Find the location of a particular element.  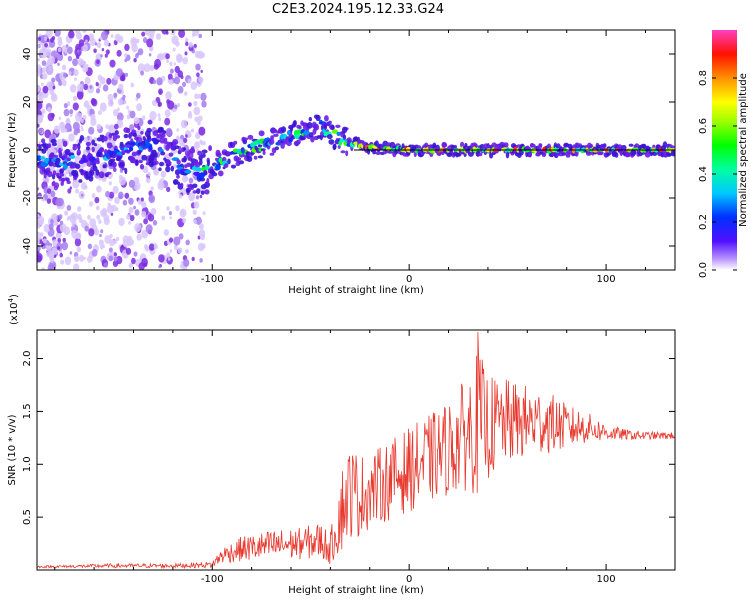

ytick-label: 20 is located at coordinates (27, 102).